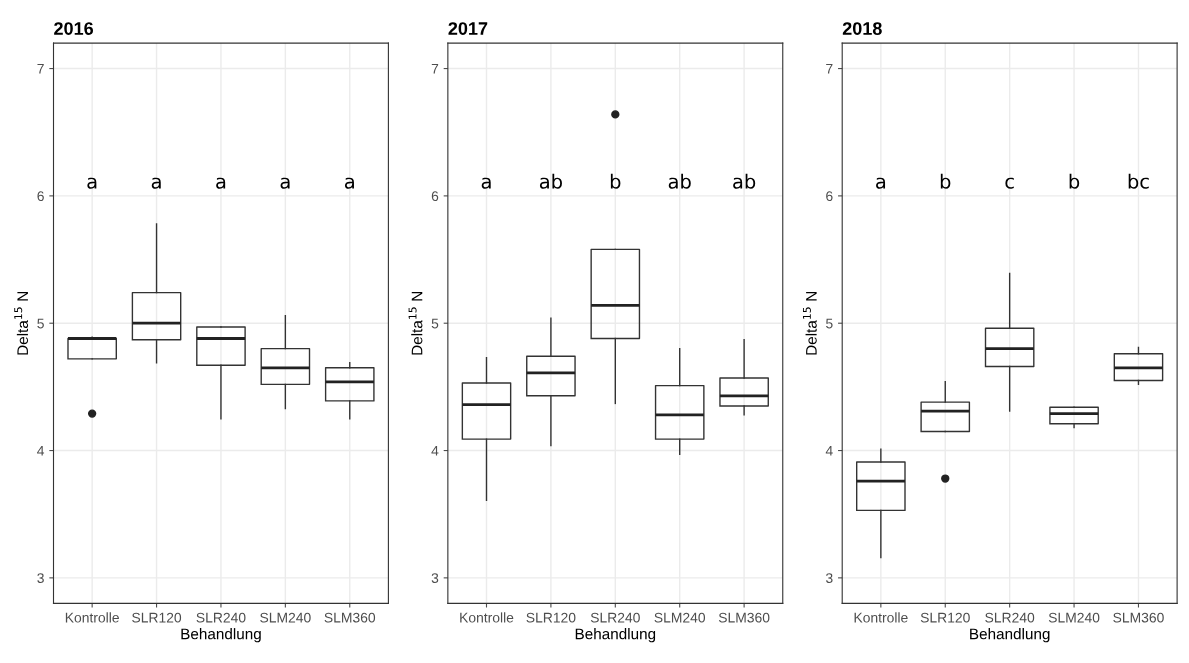 Image resolution: width=1189 pixels, height=663 pixels. I want to click on chart-title: 2016, so click(74, 28).